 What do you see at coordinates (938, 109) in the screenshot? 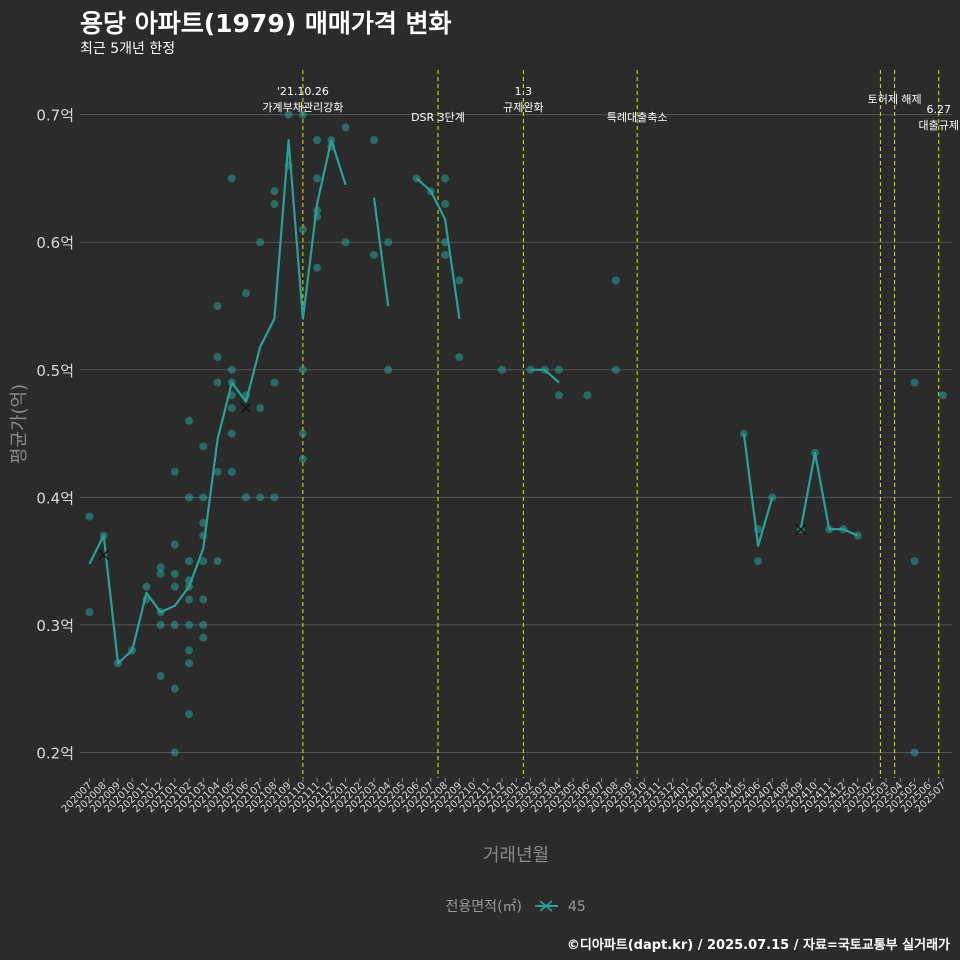
I see `event-label: 6.27` at bounding box center [938, 109].